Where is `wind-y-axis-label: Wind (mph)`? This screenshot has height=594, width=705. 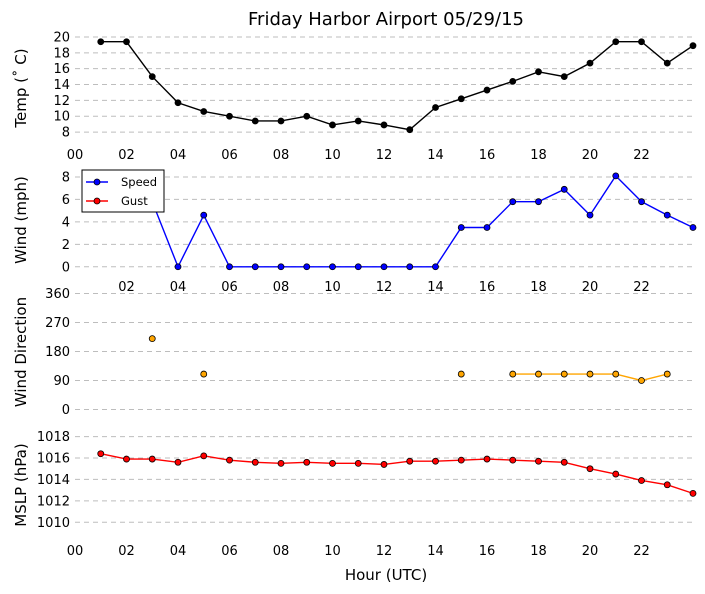
wind-y-axis-label: Wind (mph) is located at coordinates (21, 220).